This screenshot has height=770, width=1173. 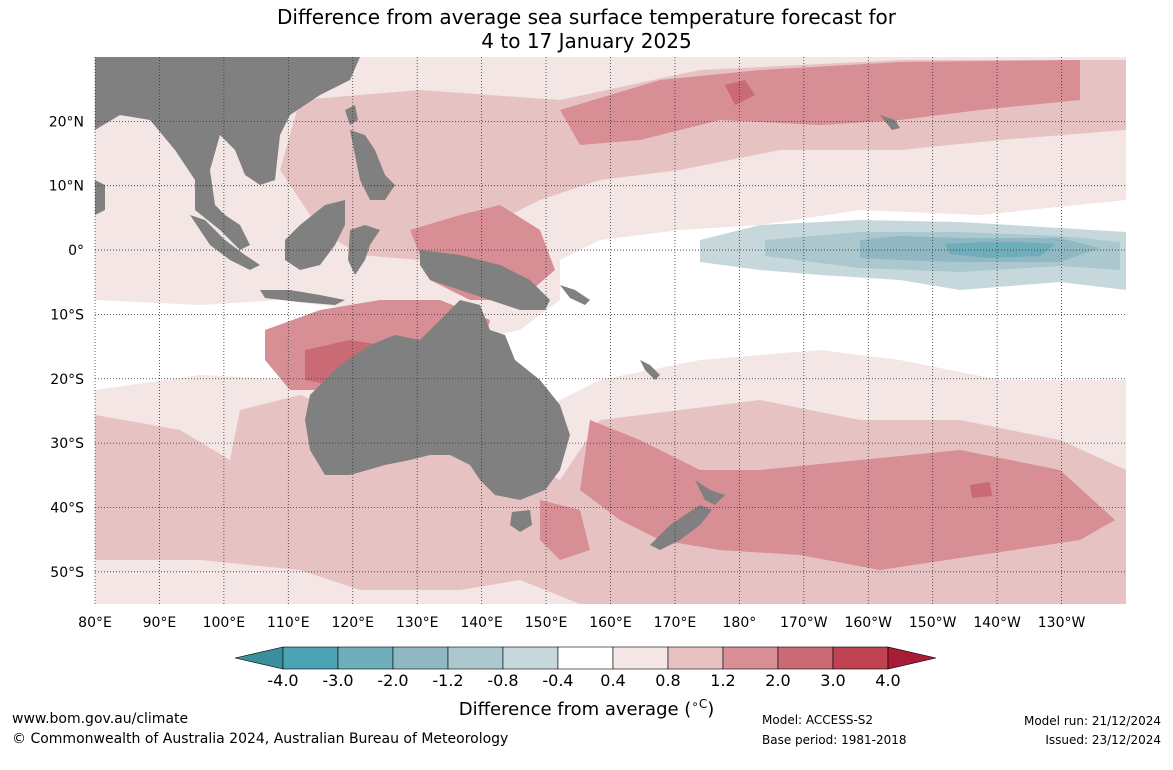 I want to click on warm-region-dark-north, so click(x=820, y=102).